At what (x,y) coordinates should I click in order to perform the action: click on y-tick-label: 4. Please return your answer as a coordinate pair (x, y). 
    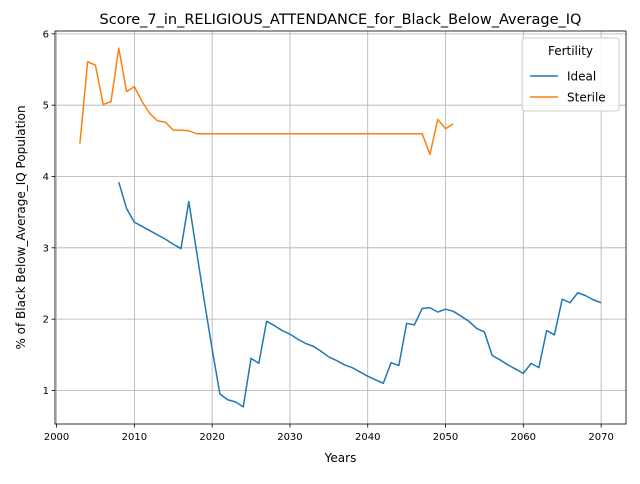
    Looking at the image, I should click on (46, 177).